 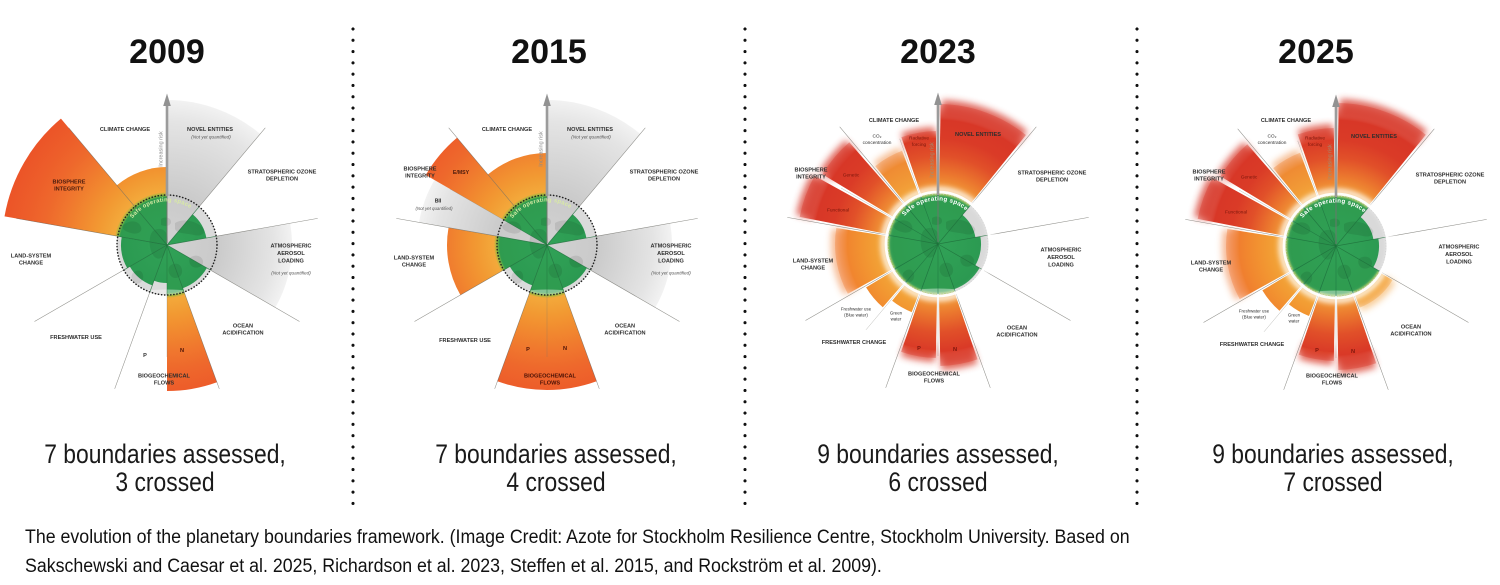 What do you see at coordinates (438, 201) in the screenshot?
I see `svg-text: BII` at bounding box center [438, 201].